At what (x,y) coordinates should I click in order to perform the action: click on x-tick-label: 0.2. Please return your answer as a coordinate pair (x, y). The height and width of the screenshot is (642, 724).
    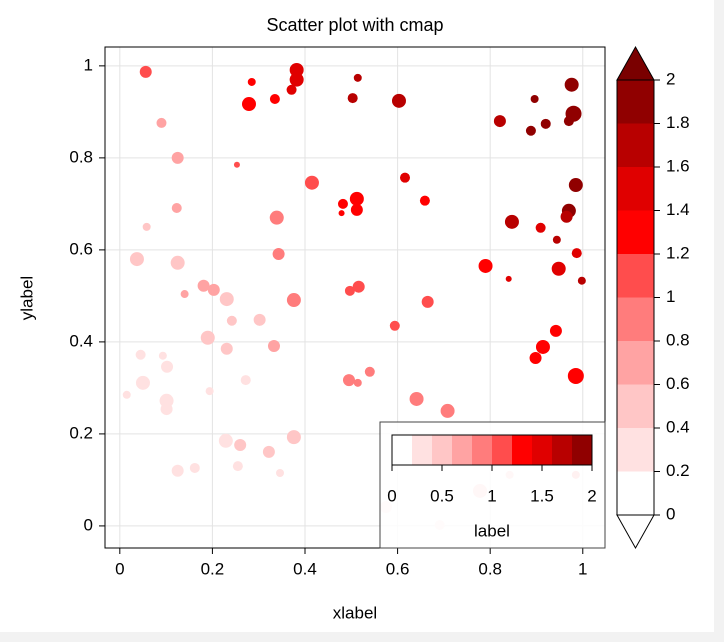
    Looking at the image, I should click on (213, 568).